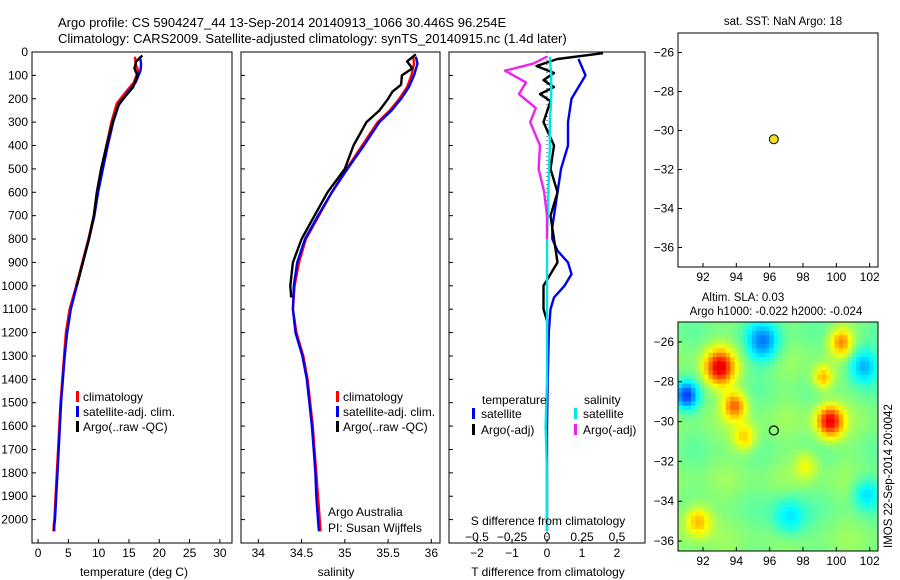 The image size is (900, 580). What do you see at coordinates (664, 501) in the screenshot?
I see `sla-map-y-tick-label: −34` at bounding box center [664, 501].